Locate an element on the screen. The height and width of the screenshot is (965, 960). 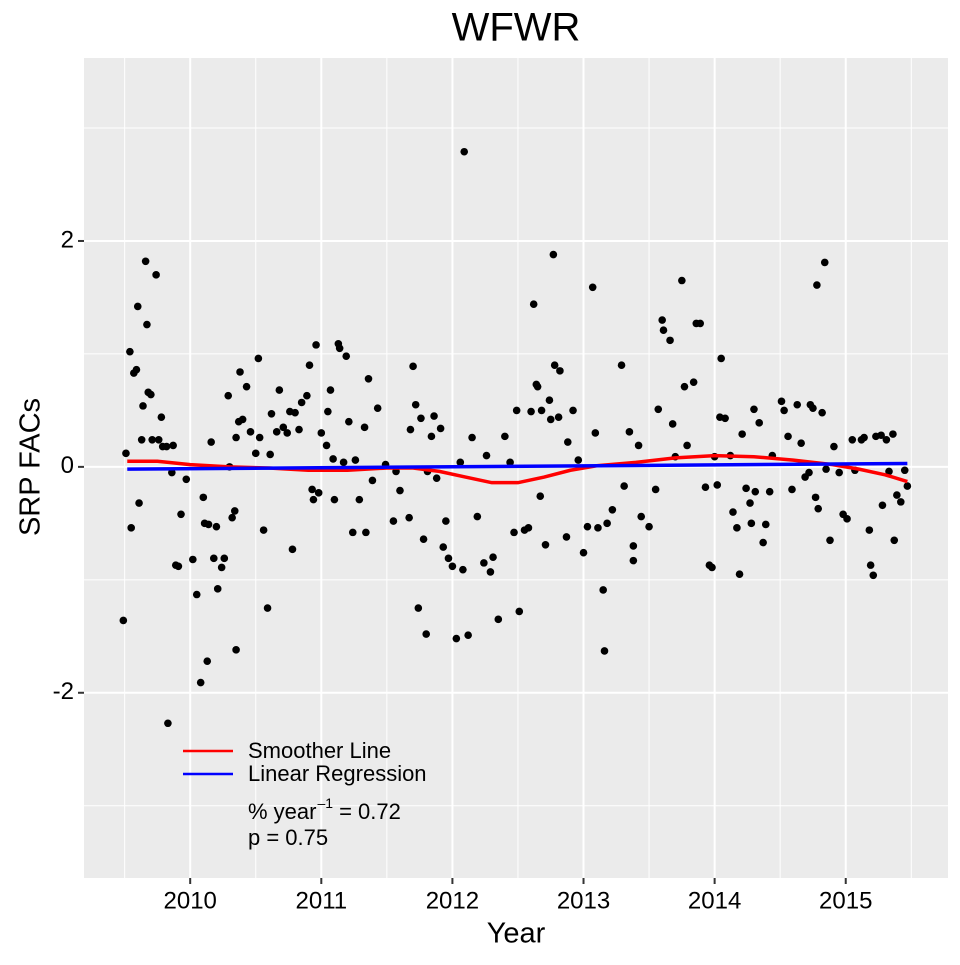
annotation-part: p = 0.75 is located at coordinates (288, 837).